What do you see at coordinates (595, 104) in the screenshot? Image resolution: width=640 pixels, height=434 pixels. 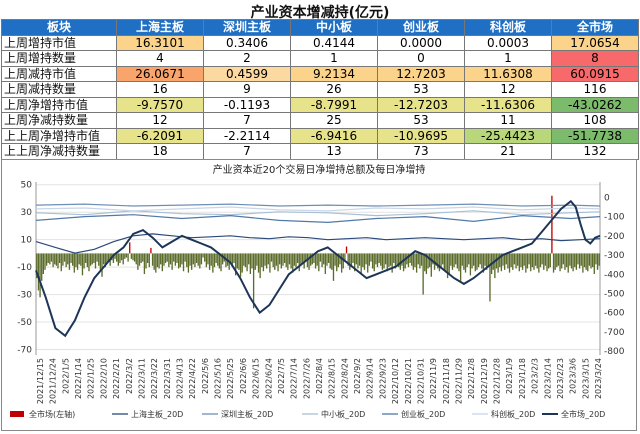 I see `table-cell: -43.0262` at bounding box center [595, 104].